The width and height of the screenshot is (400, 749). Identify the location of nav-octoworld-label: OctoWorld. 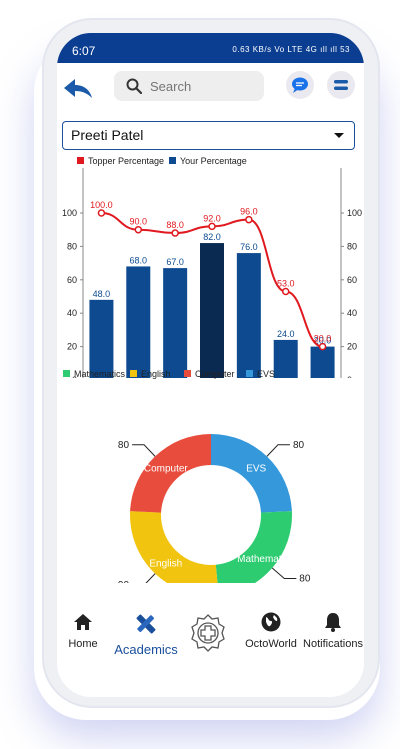
(271, 644).